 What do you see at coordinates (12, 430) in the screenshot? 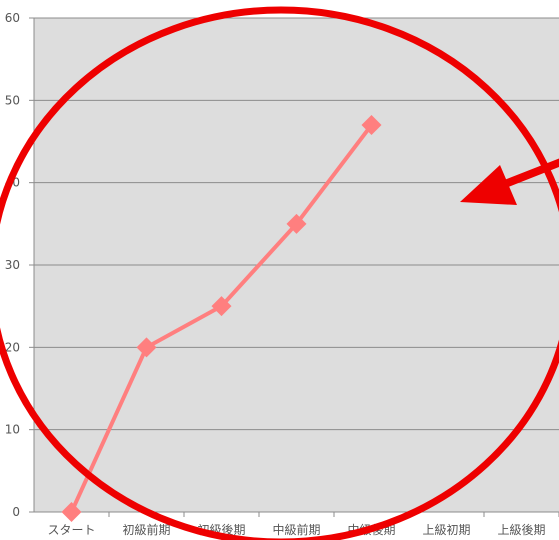
I see `y-tick-label-10: 10` at bounding box center [12, 430].